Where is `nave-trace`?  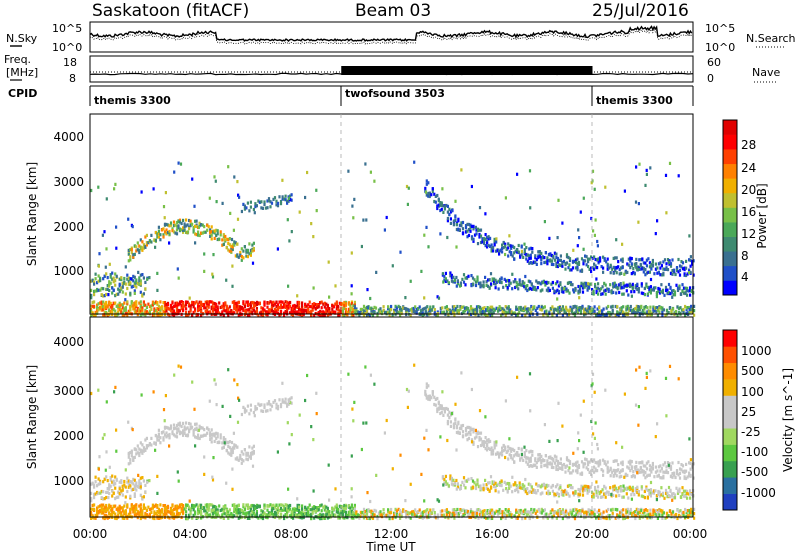 nave-trace is located at coordinates (391, 70).